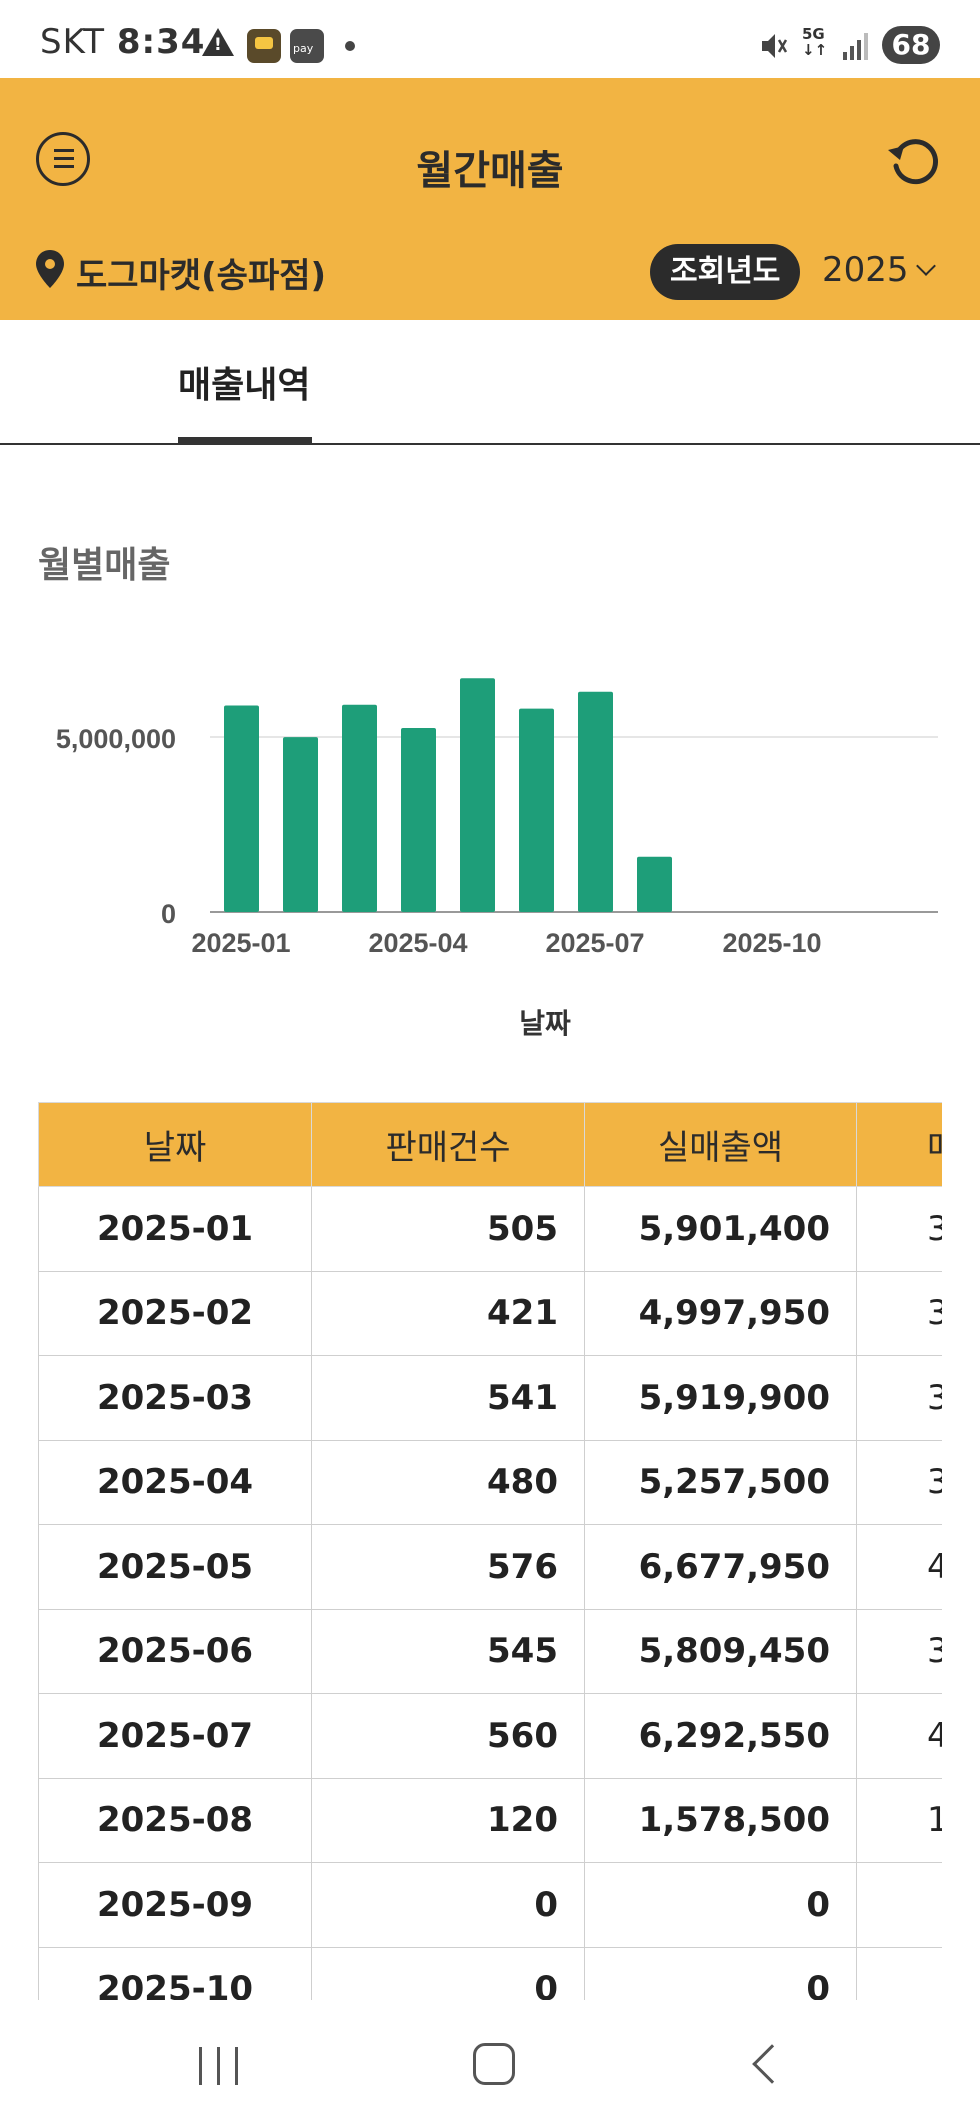 Image resolution: width=980 pixels, height=2123 pixels. Describe the element at coordinates (175, 1820) in the screenshot. I see `cell-date: 2025-08` at that location.